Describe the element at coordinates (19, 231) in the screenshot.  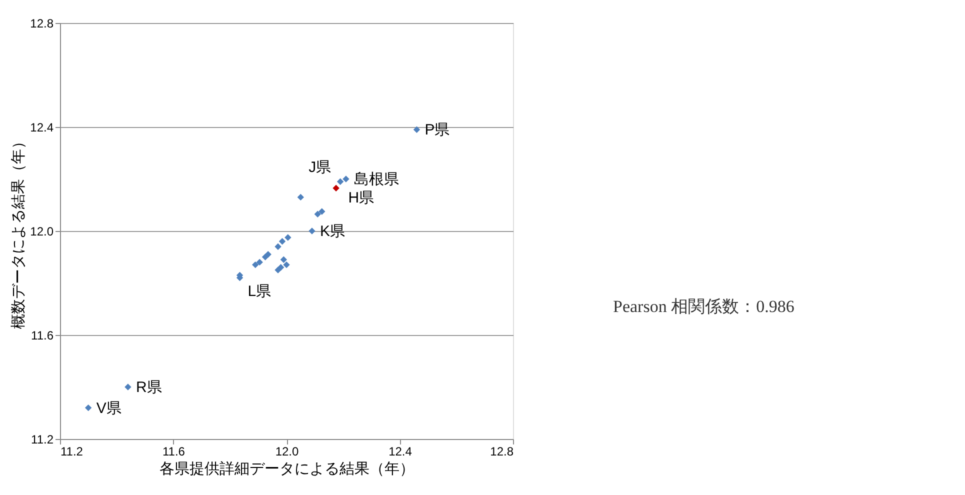
I see `y-axis-title: 概数データによる結果（年）` at that location.